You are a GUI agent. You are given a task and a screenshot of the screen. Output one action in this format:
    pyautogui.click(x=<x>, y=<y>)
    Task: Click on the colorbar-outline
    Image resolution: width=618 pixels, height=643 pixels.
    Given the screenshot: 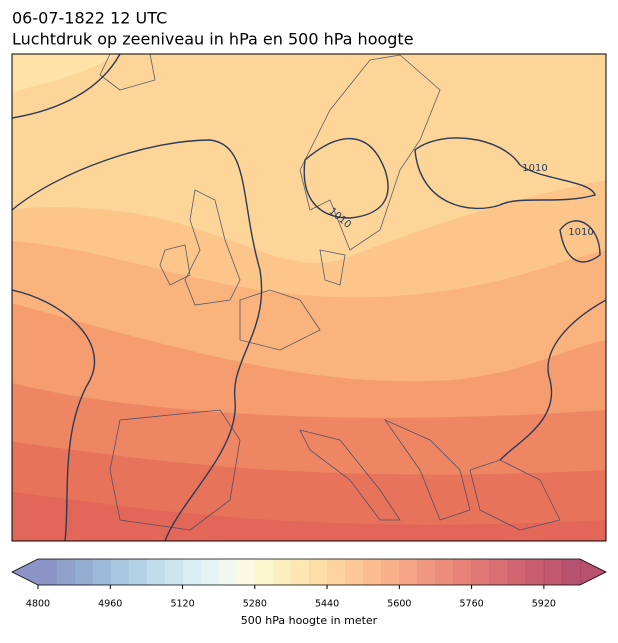 What is the action you would take?
    pyautogui.click(x=309, y=572)
    